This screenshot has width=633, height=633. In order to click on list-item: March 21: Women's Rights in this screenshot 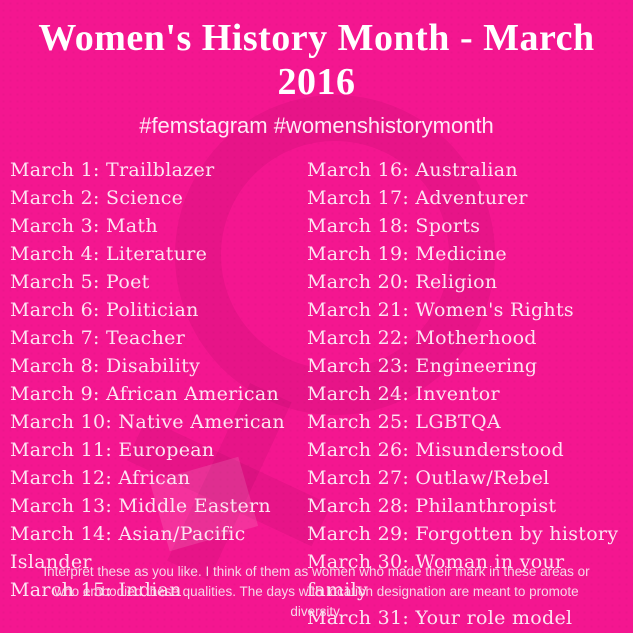, I will do `click(440, 310)`.